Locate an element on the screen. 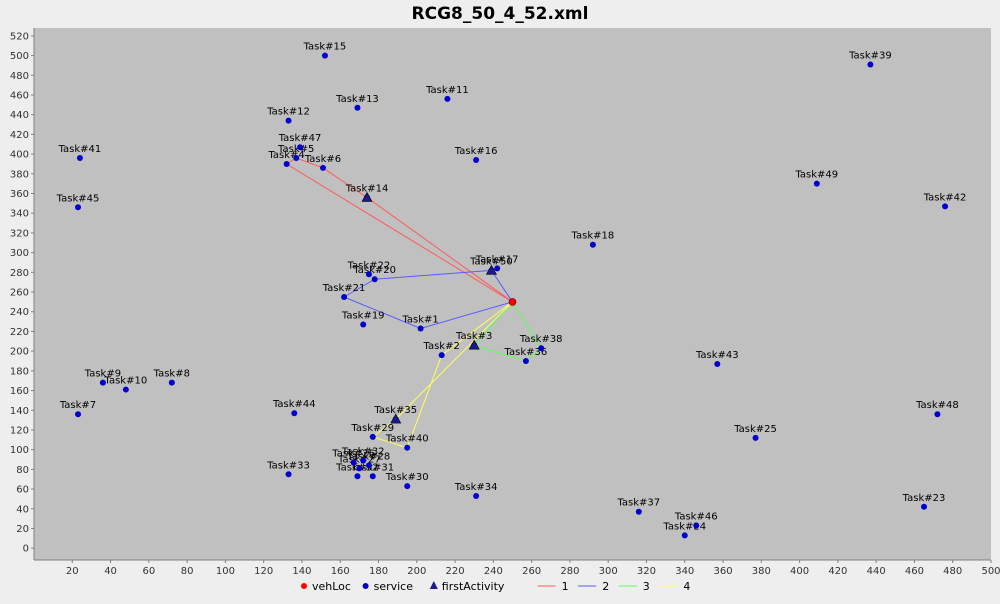 This screenshot has width=1000, height=604. service-label: Task#48 is located at coordinates (937, 405).